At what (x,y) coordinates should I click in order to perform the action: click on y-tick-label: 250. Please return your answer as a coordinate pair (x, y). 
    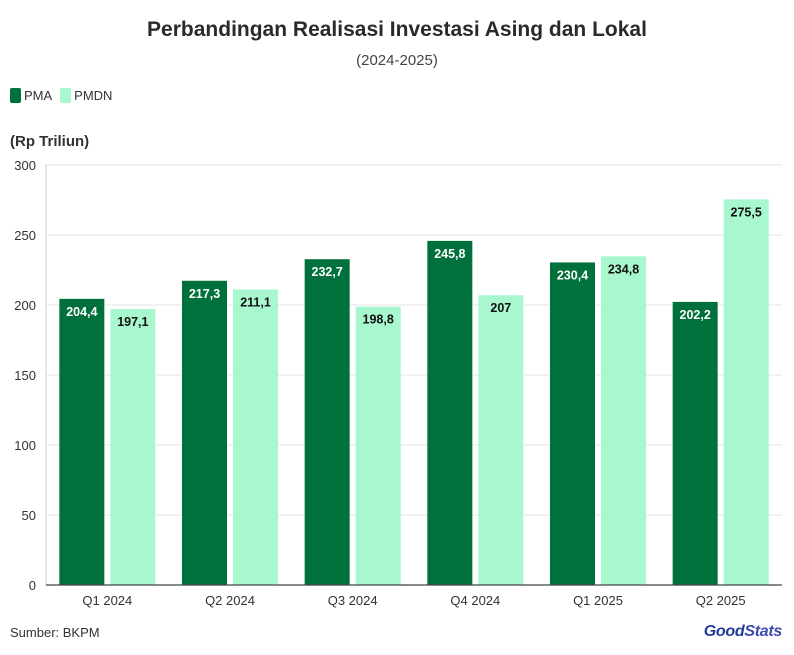
    Looking at the image, I should click on (25, 235).